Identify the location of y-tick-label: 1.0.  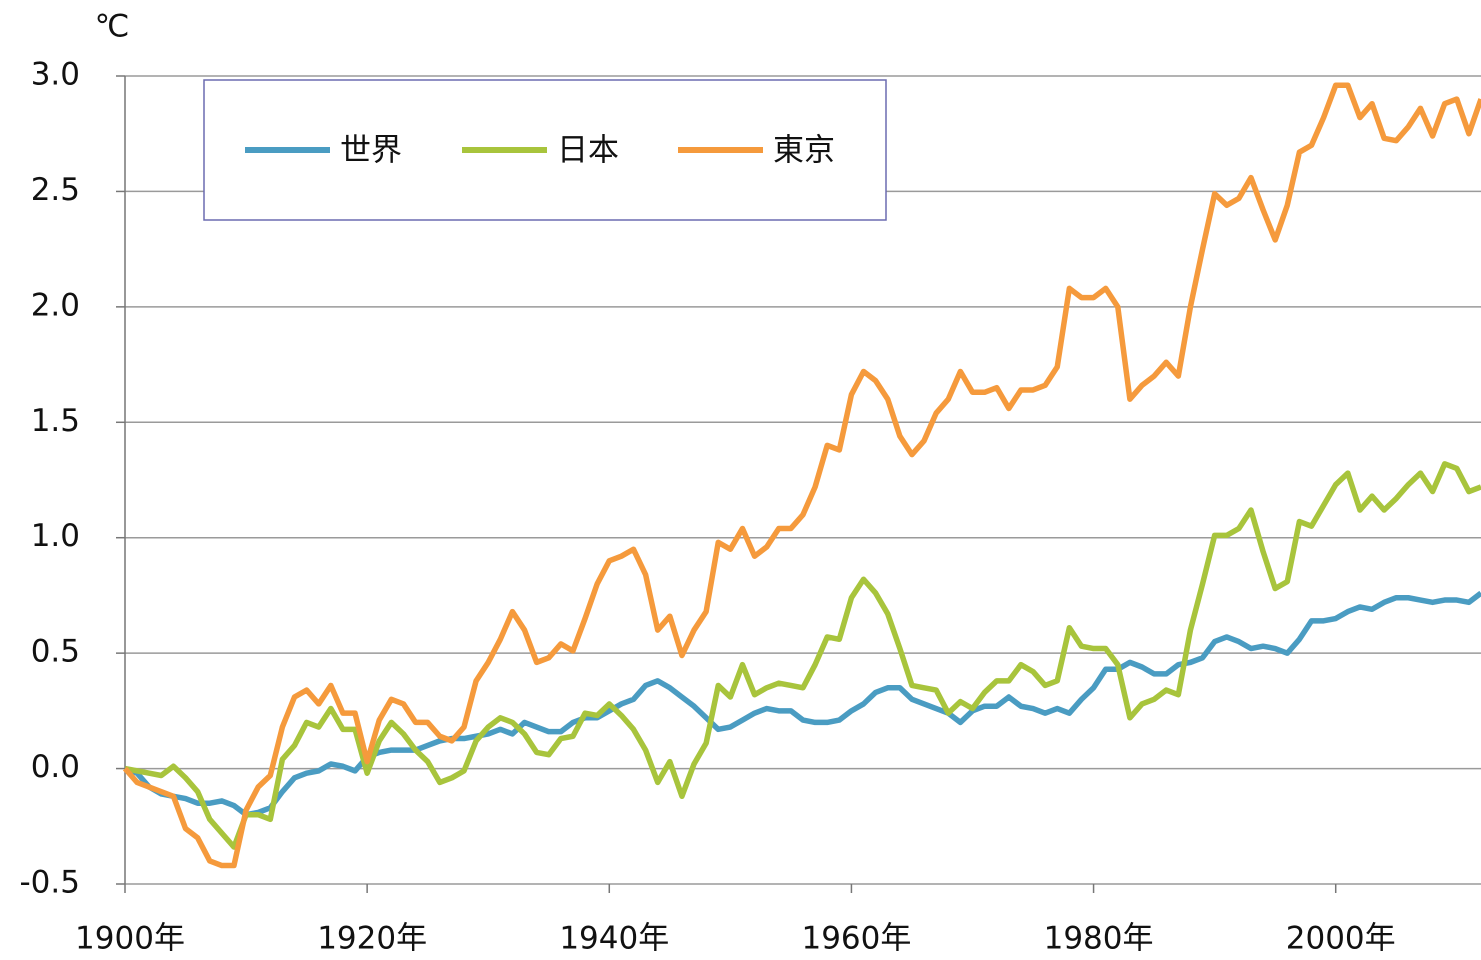
(55, 536).